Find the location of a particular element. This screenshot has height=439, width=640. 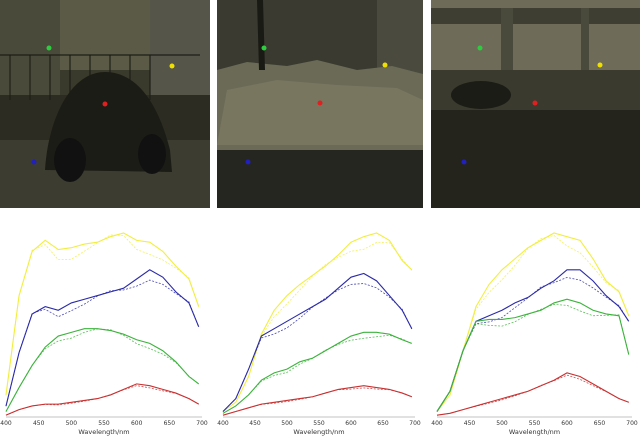

spectrum-chart-2: 400 450 500 550 600 650 700 Wavelength/nm is located at coordinates (319, 334).